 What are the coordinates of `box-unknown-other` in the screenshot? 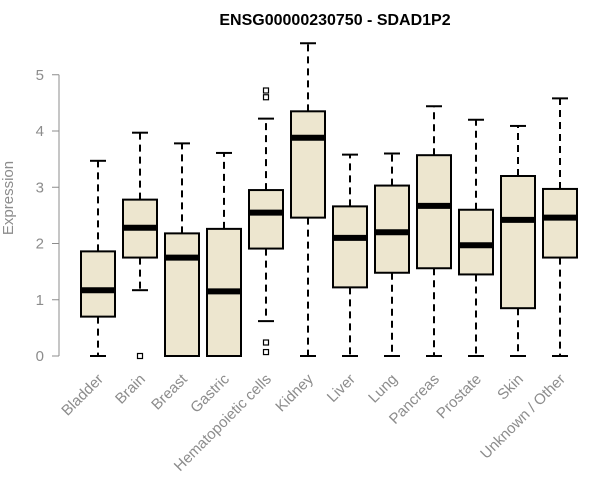 It's located at (560, 227).